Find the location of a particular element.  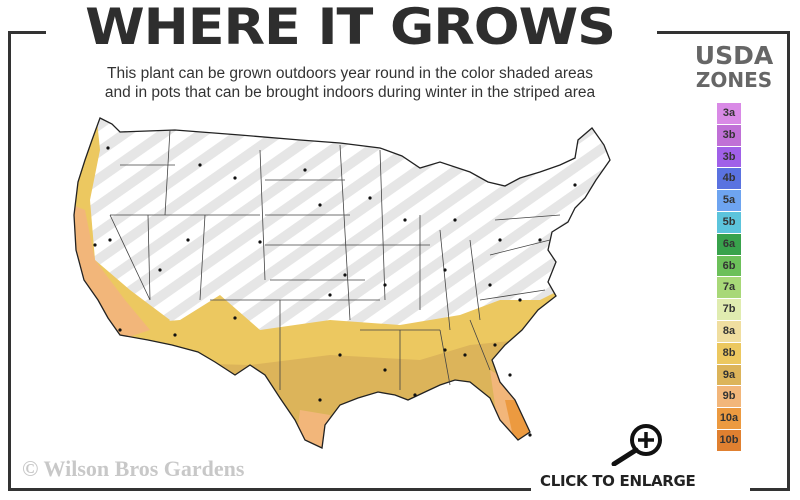

legend-zone-6b: 6b is located at coordinates (729, 266).